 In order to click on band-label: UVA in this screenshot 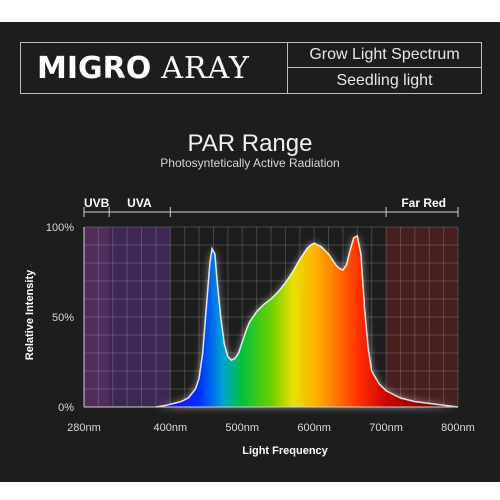, I will do `click(139, 203)`.